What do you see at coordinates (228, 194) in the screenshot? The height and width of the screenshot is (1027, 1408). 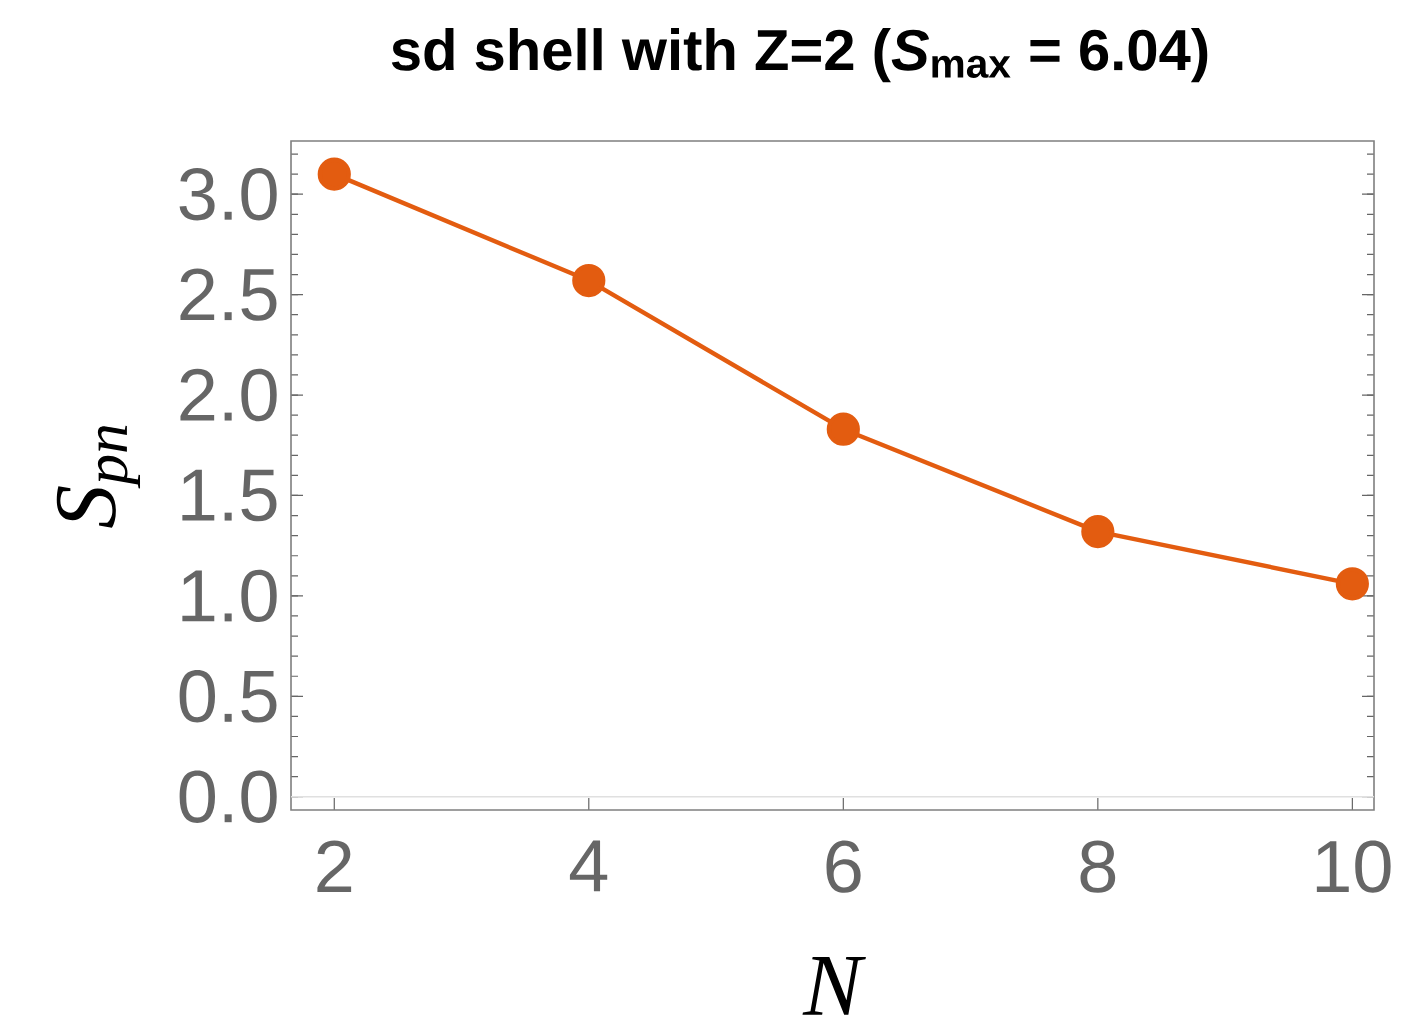 I see `y-tick-label: 3.0` at bounding box center [228, 194].